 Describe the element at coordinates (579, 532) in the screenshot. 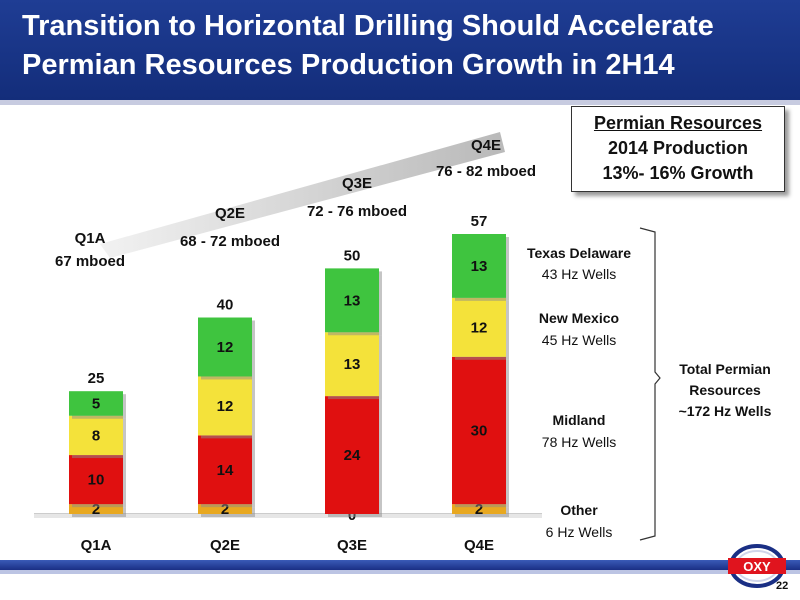

I see `legend-wells-other: 6 Hz Wells` at that location.